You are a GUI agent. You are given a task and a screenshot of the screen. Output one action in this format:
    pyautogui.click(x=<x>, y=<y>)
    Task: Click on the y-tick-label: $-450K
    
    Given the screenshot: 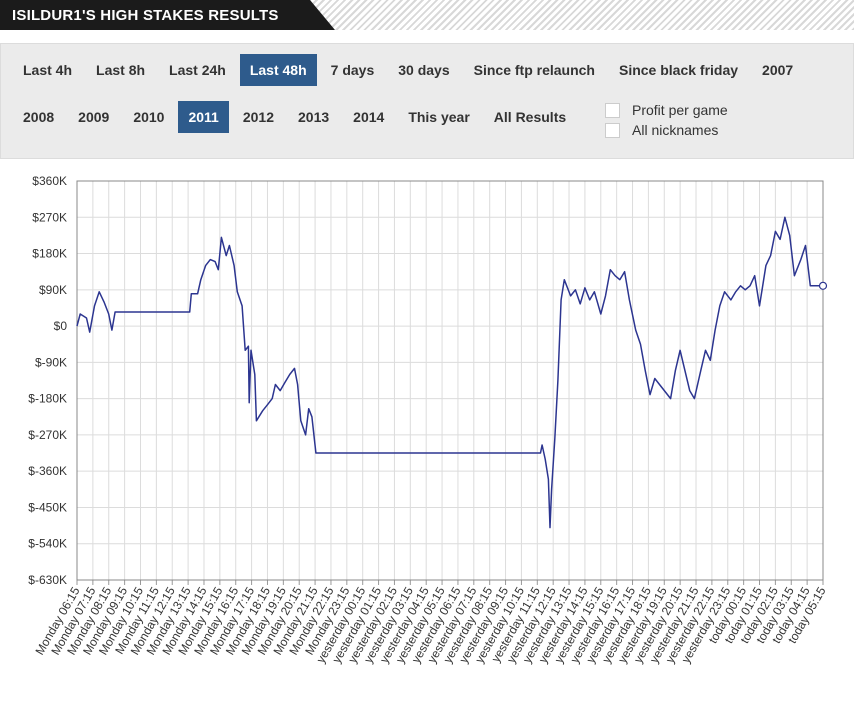 What is the action you would take?
    pyautogui.click(x=47, y=507)
    